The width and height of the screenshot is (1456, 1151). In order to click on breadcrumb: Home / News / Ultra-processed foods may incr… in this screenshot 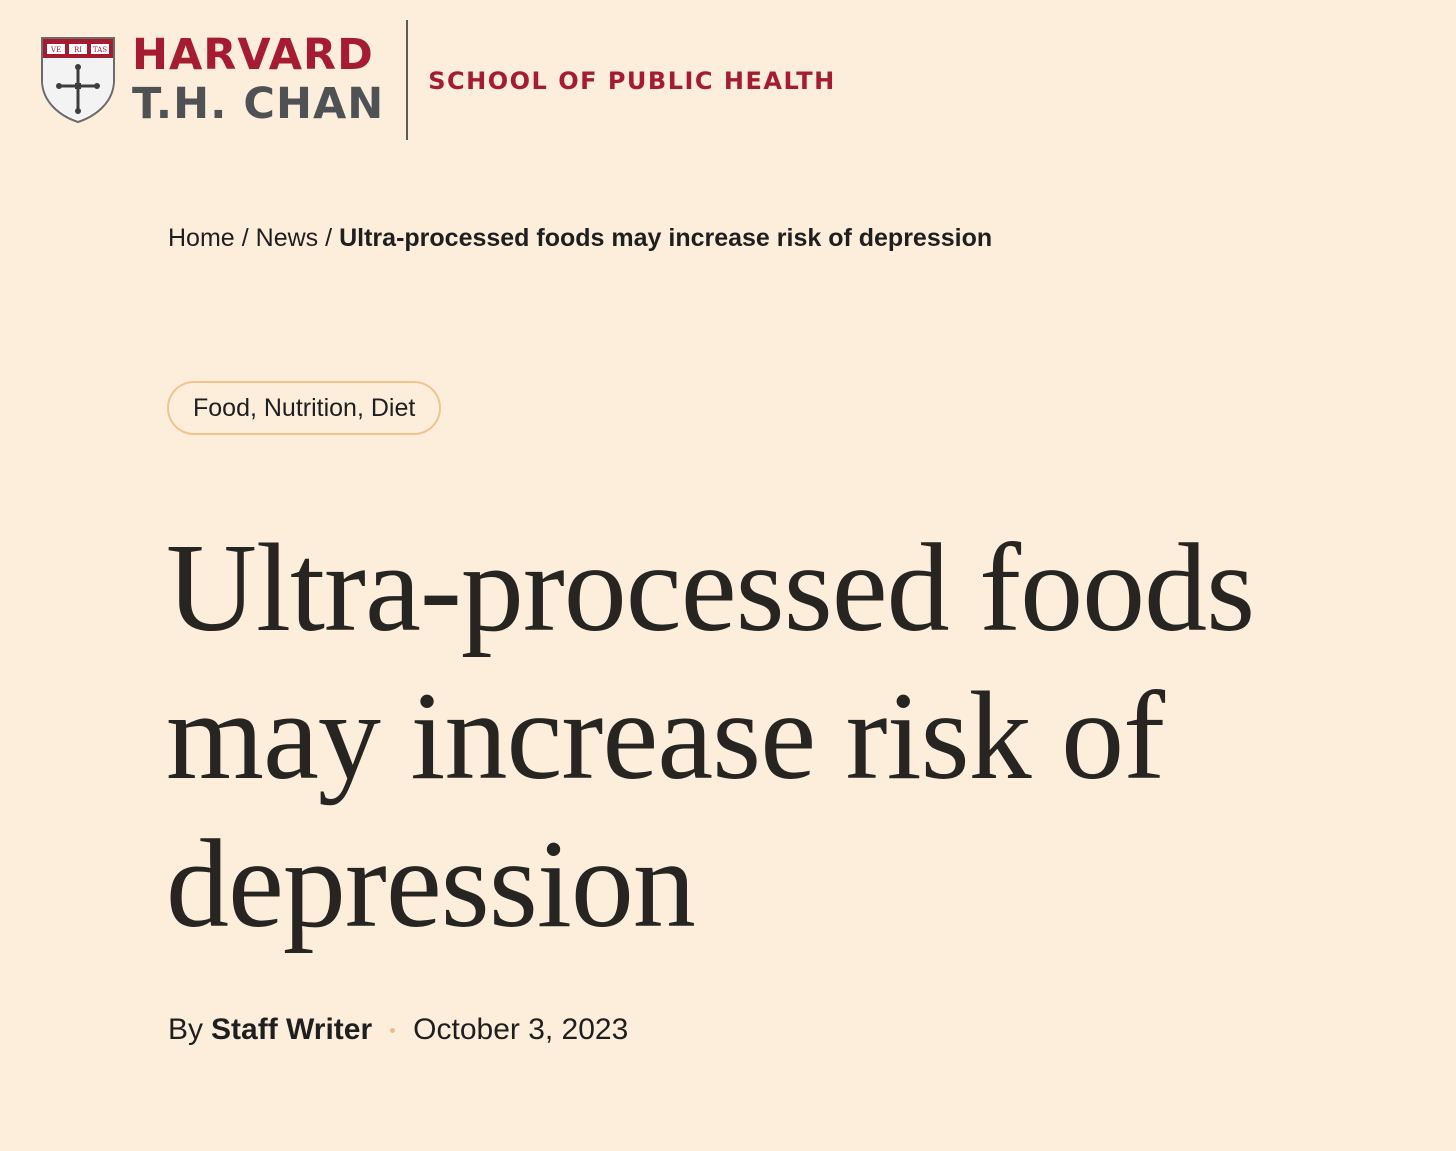, I will do `click(580, 238)`.